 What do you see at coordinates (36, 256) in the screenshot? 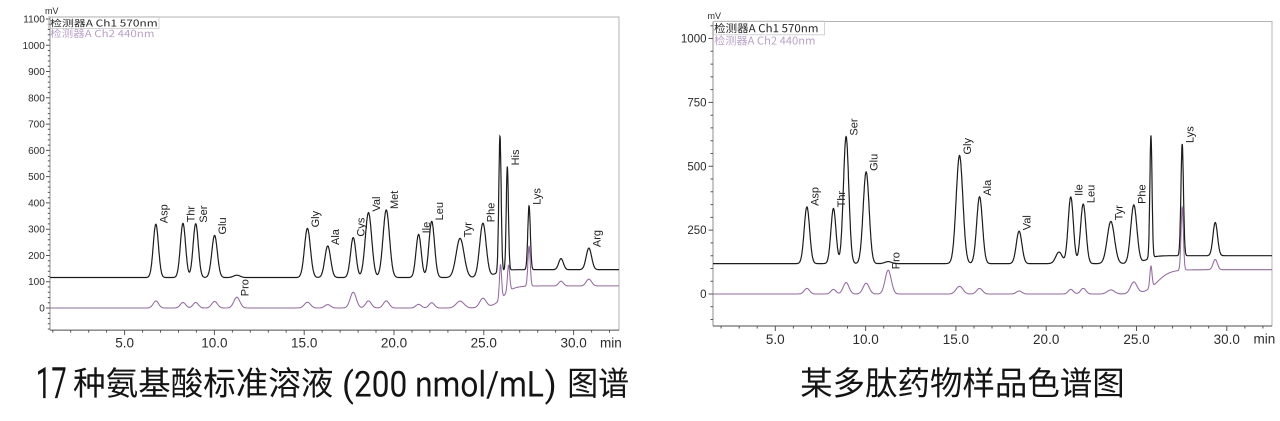
I see `svg-text: 200` at bounding box center [36, 256].